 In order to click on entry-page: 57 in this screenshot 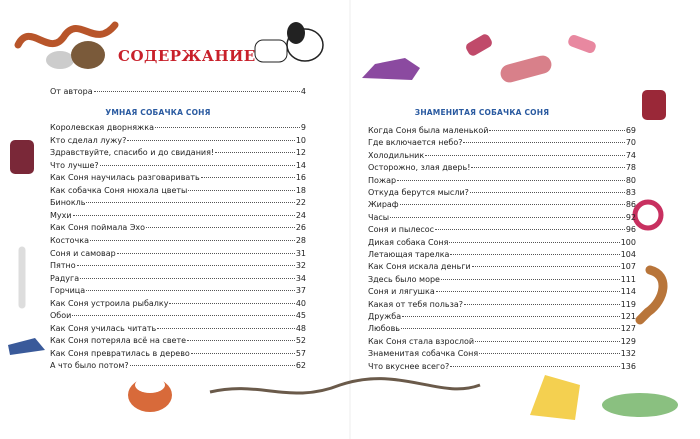, I will do `click(300, 353)`.